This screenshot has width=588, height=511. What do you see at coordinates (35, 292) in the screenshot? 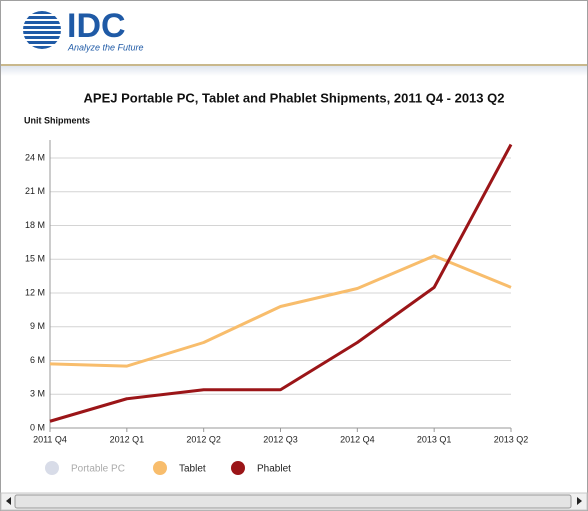
I see `y-tick-label: 12 M` at bounding box center [35, 292].